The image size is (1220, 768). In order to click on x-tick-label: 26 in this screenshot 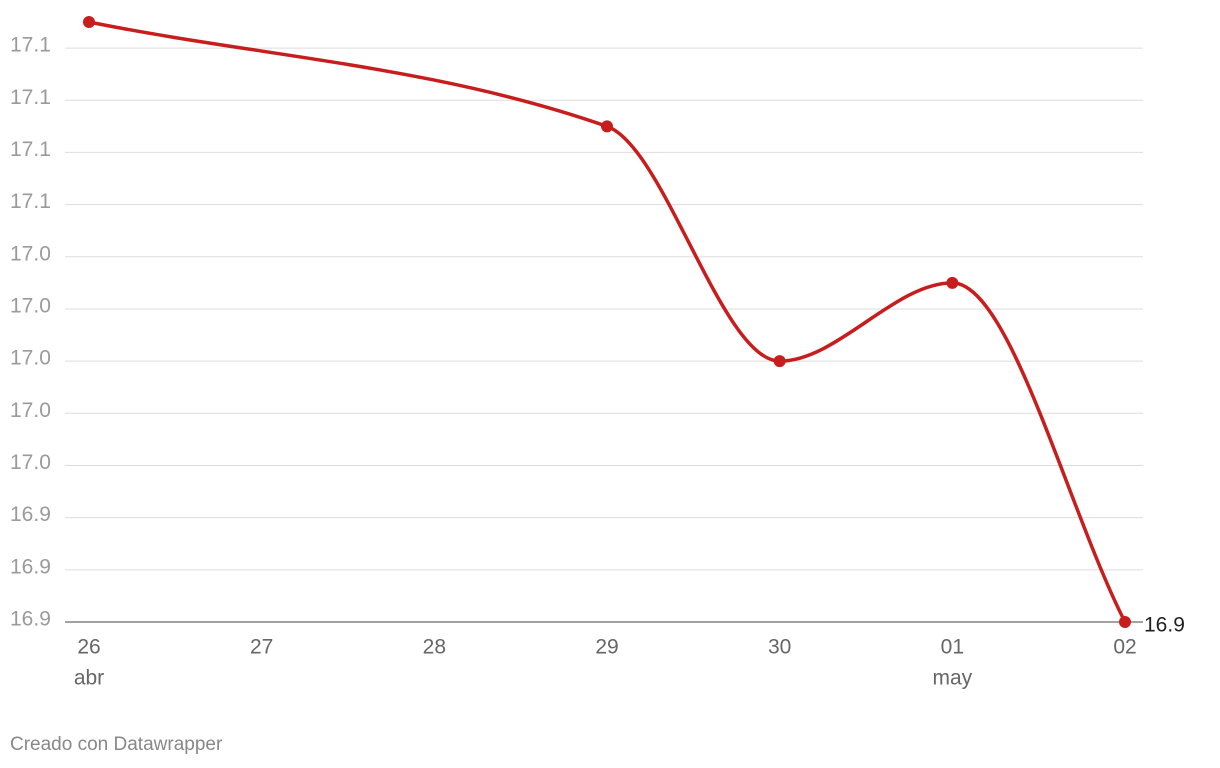, I will do `click(88, 647)`.